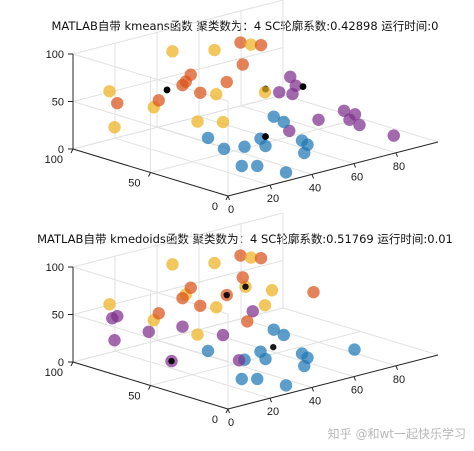 The width and height of the screenshot is (474, 451). Describe the element at coordinates (397, 433) in the screenshot. I see `watermark-text: 知乎 @和wt一起快乐学习` at that location.